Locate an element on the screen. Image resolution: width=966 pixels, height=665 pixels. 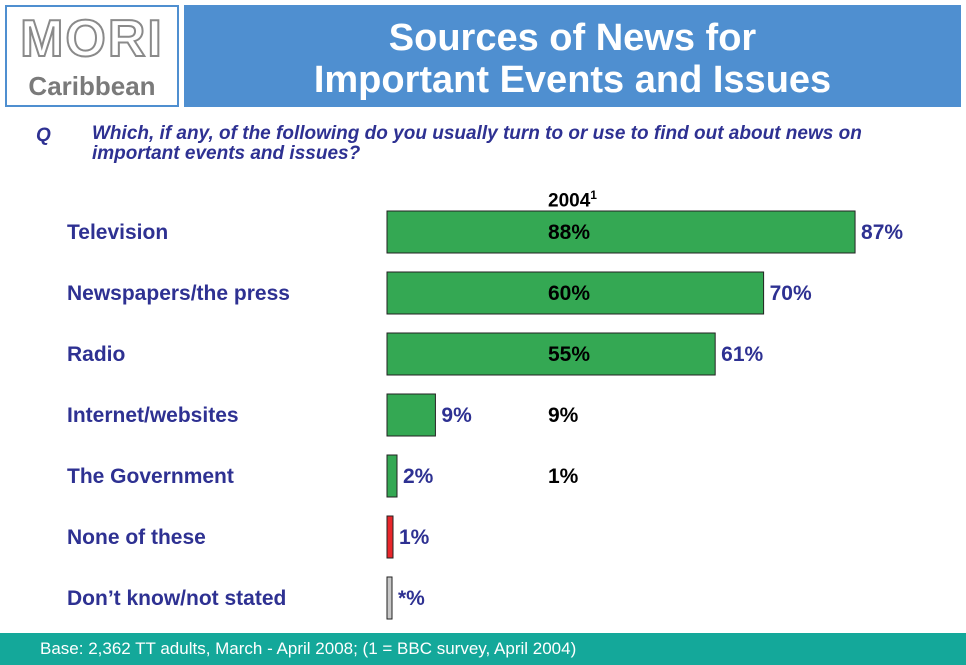
data-label: 2% is located at coordinates (418, 476).